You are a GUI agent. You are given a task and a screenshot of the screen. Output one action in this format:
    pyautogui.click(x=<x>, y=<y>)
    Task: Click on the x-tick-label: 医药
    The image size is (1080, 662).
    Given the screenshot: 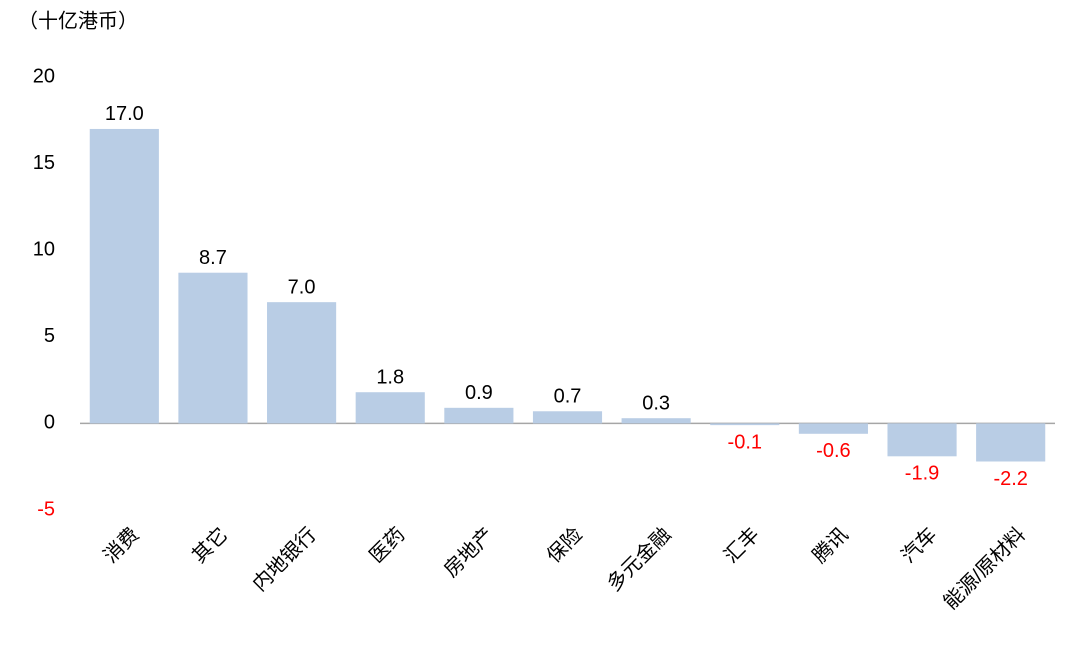 What is the action you would take?
    pyautogui.click(x=387, y=545)
    